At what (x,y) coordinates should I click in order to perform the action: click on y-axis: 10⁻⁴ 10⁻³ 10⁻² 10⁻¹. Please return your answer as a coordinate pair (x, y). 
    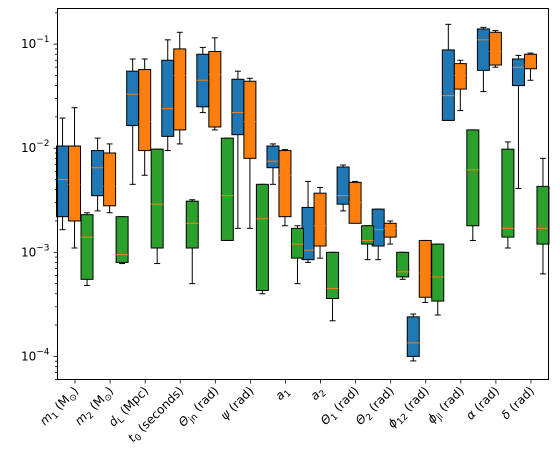
    Looking at the image, I should click on (39, 196).